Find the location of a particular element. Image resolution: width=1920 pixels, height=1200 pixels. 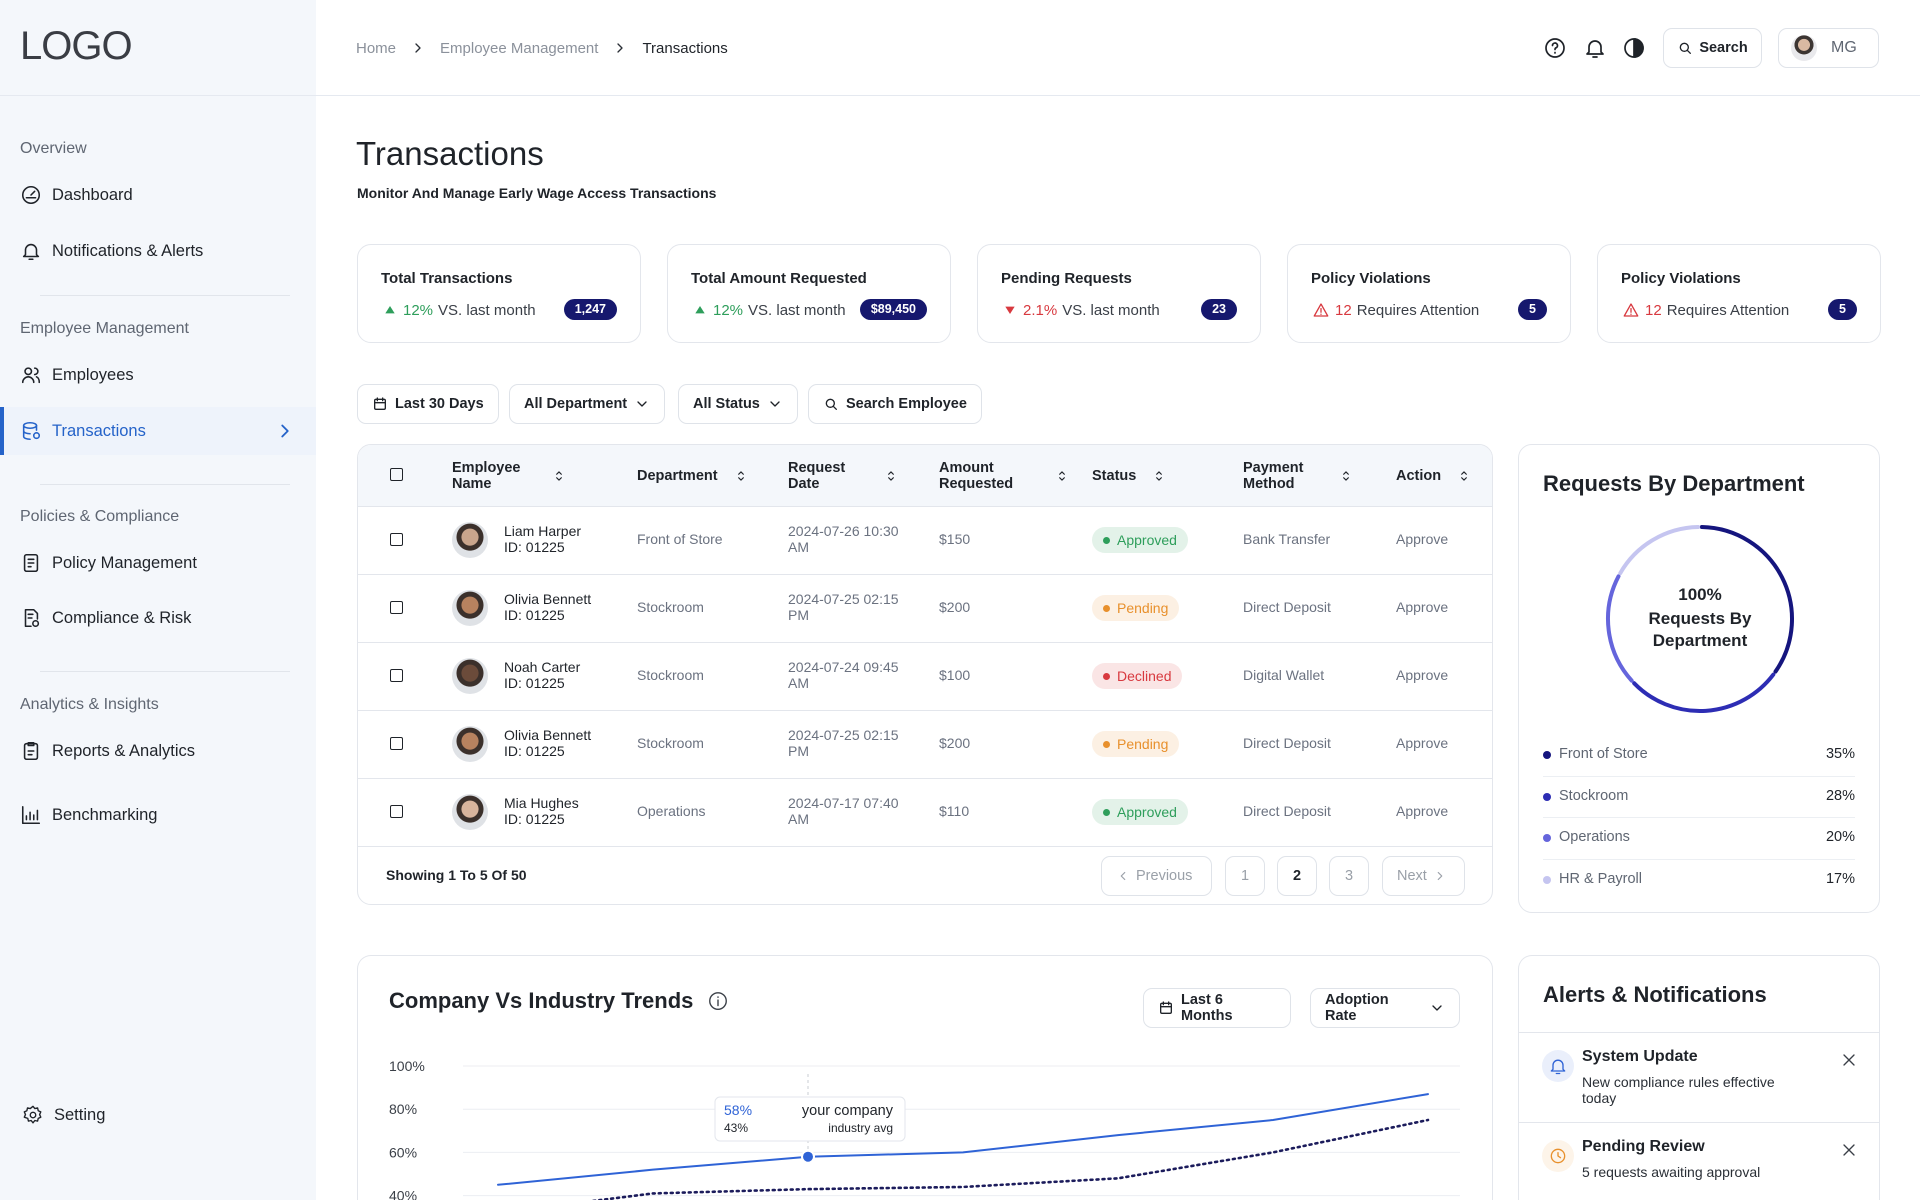

stat-change: 12 is located at coordinates (1343, 310).